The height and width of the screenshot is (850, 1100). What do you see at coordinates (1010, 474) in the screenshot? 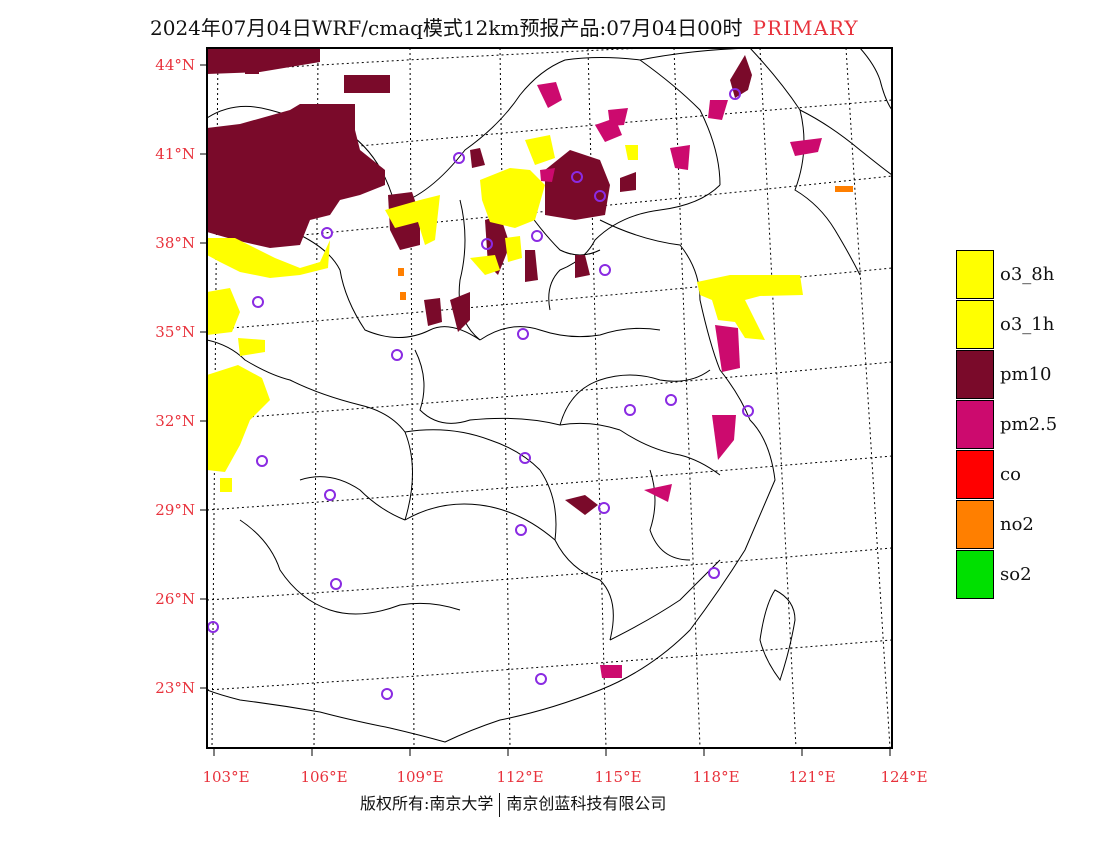
I see `legend-label: co` at bounding box center [1010, 474].